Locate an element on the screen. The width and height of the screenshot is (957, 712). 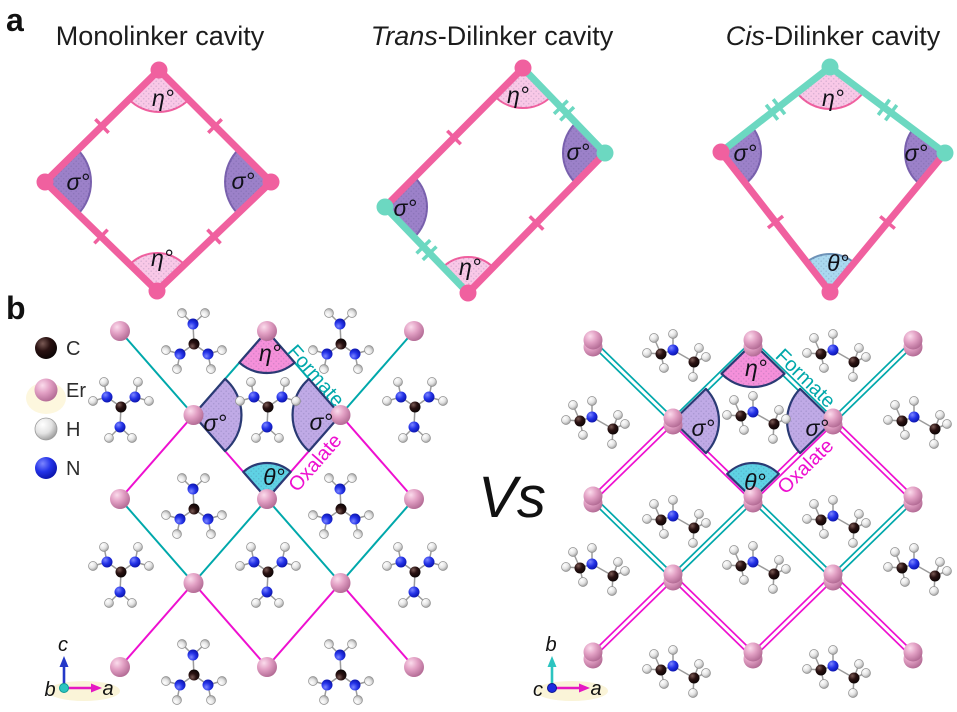
theta-angle-wedge-stipple is located at coordinates (830, 273).